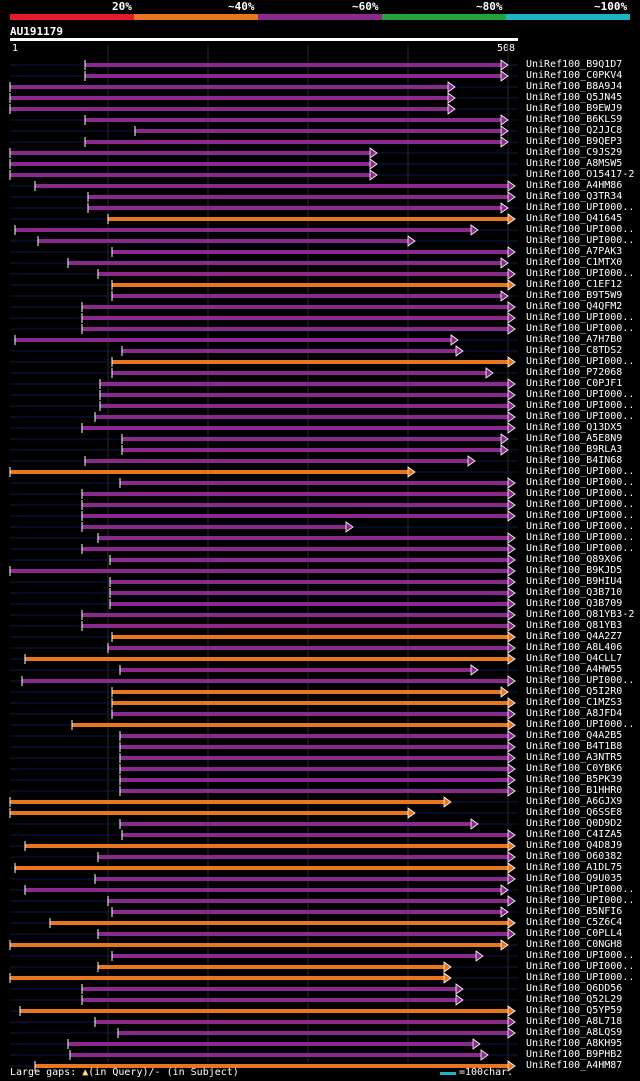 The image size is (640, 1081). Describe the element at coordinates (574, 185) in the screenshot. I see `hit-label: UniRef100_A4HM86` at that location.